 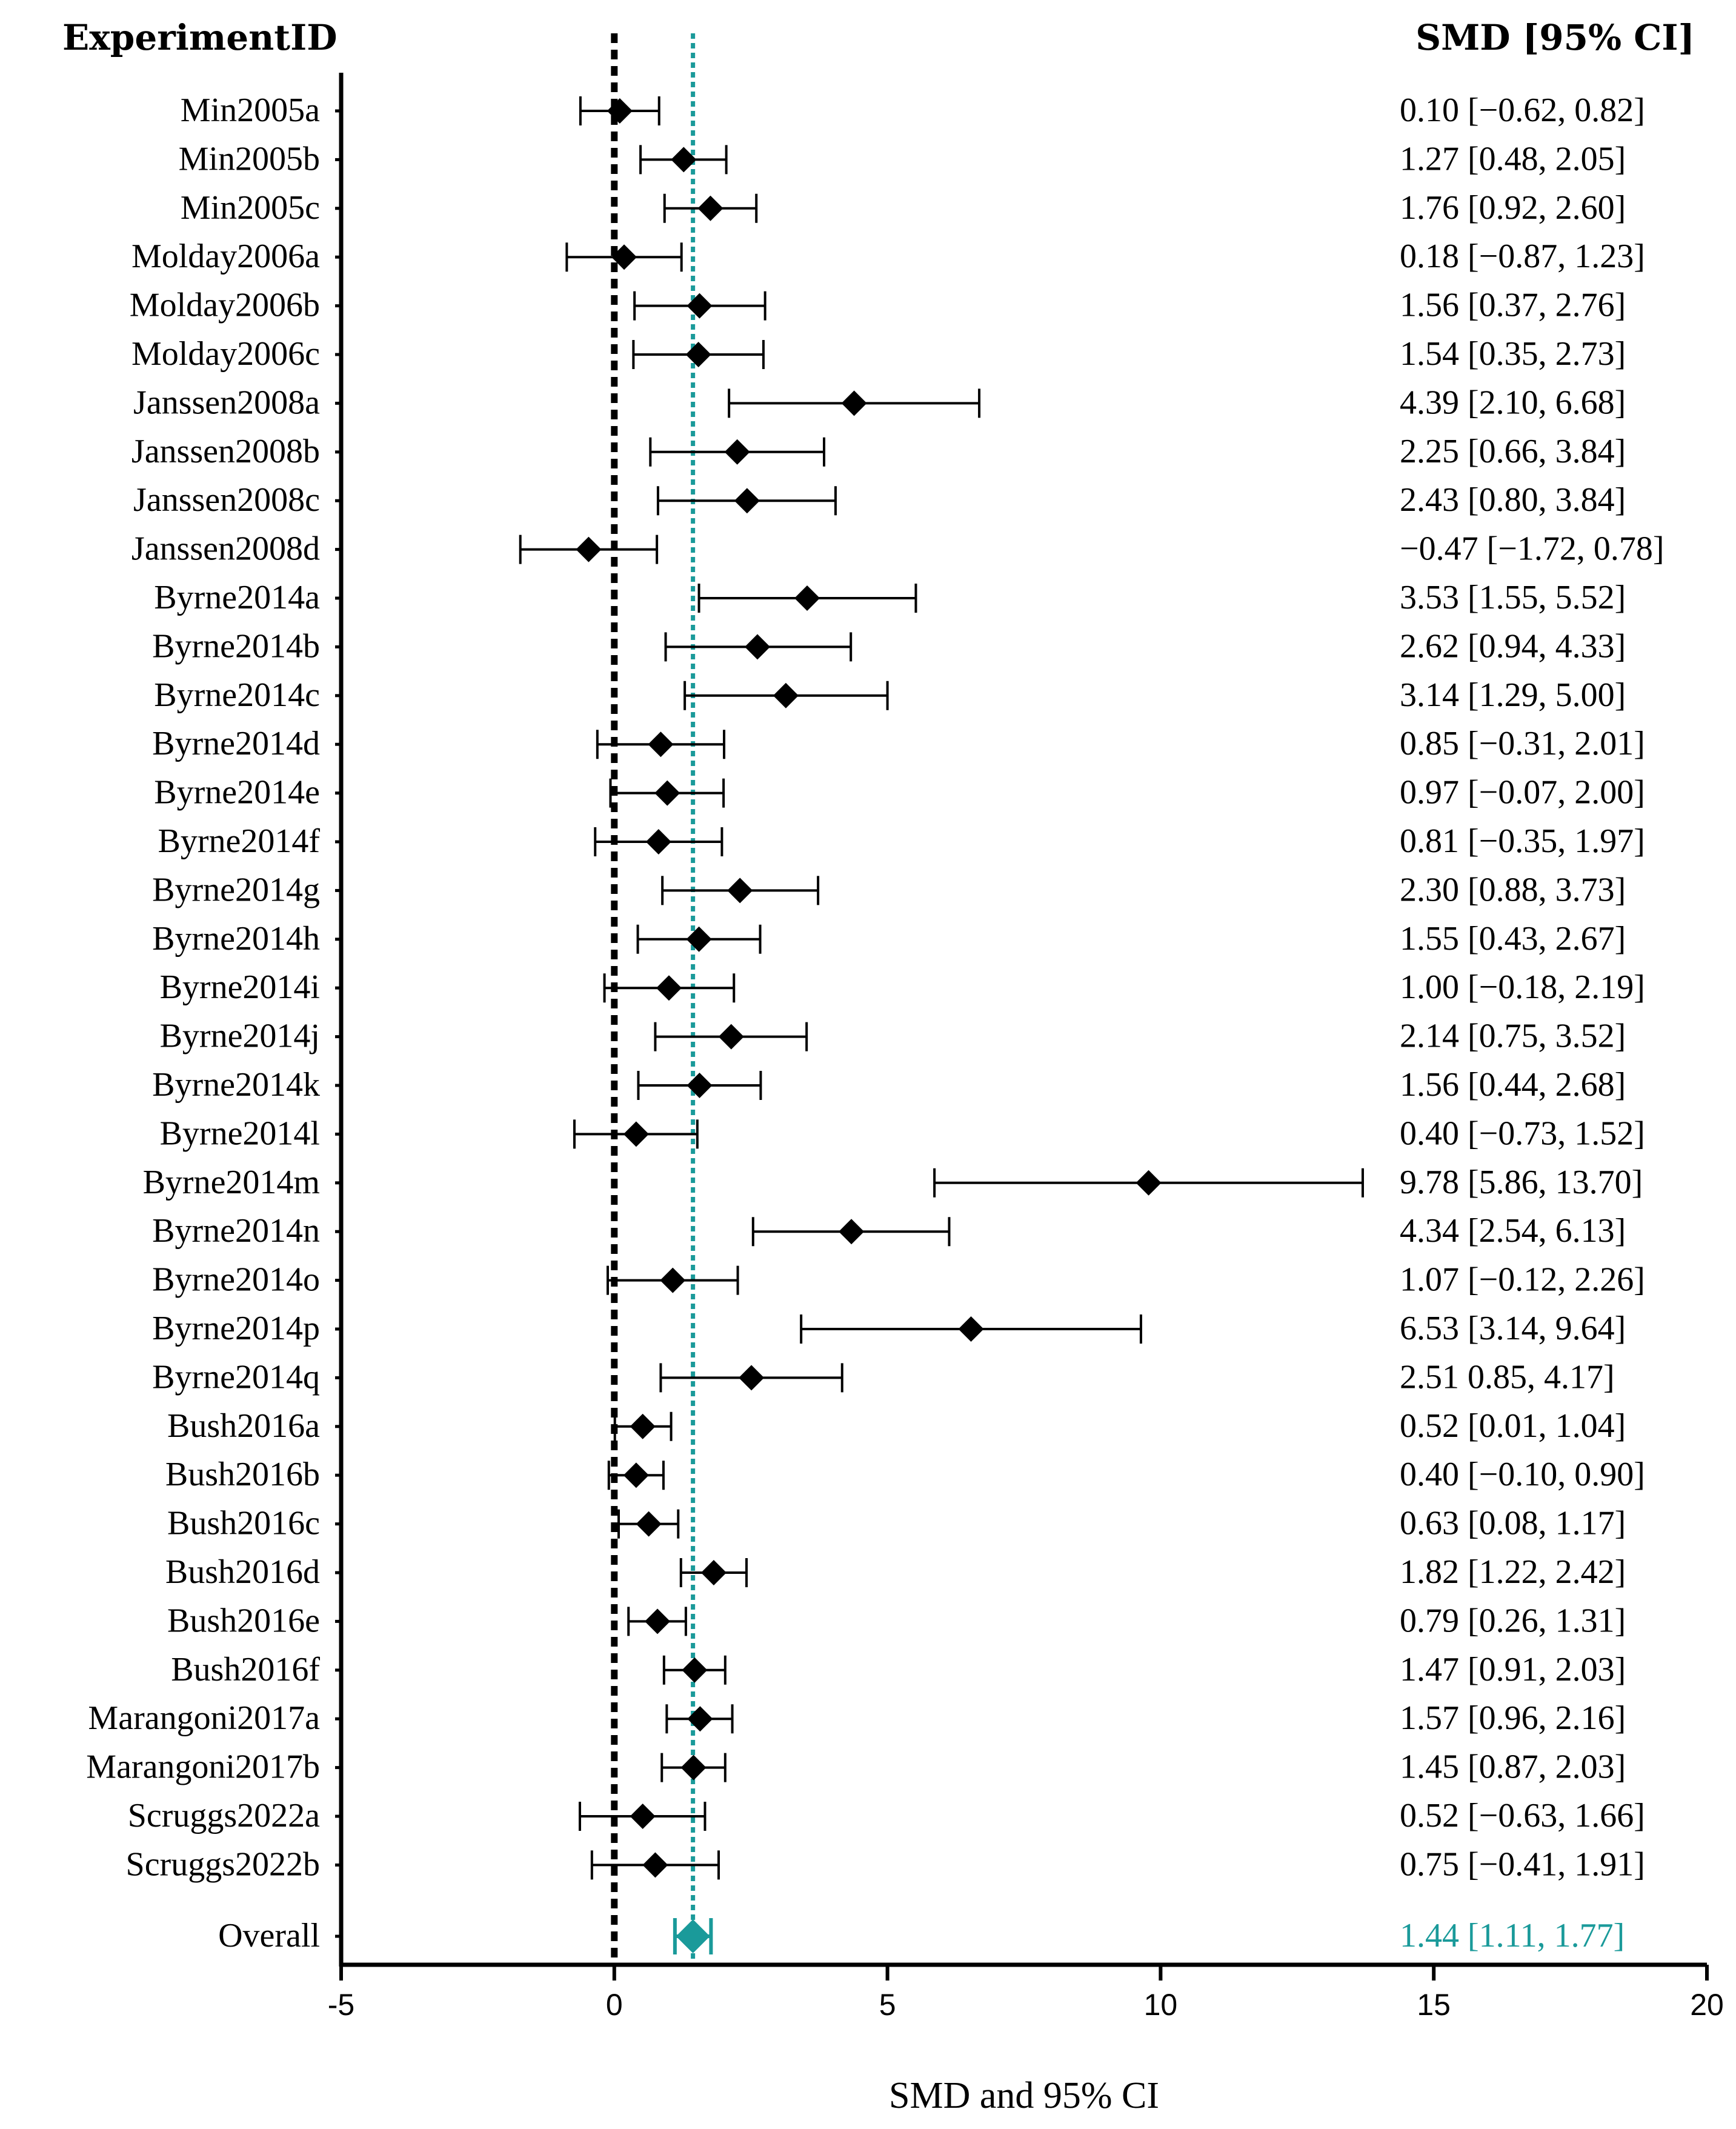 I want to click on study-row: Byrne2014a 3.53 [1.55, 5.52], so click(x=890, y=597).